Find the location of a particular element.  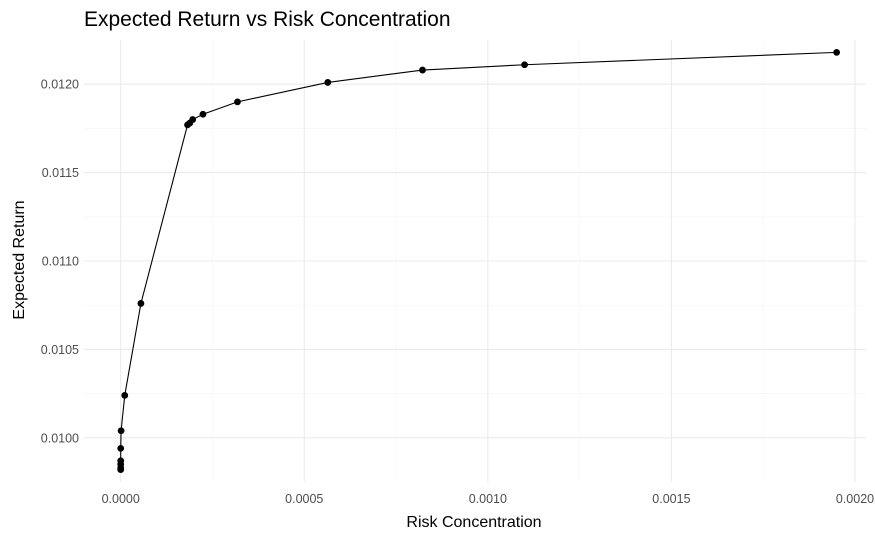

x-tick-label: 0.0020 is located at coordinates (855, 499).